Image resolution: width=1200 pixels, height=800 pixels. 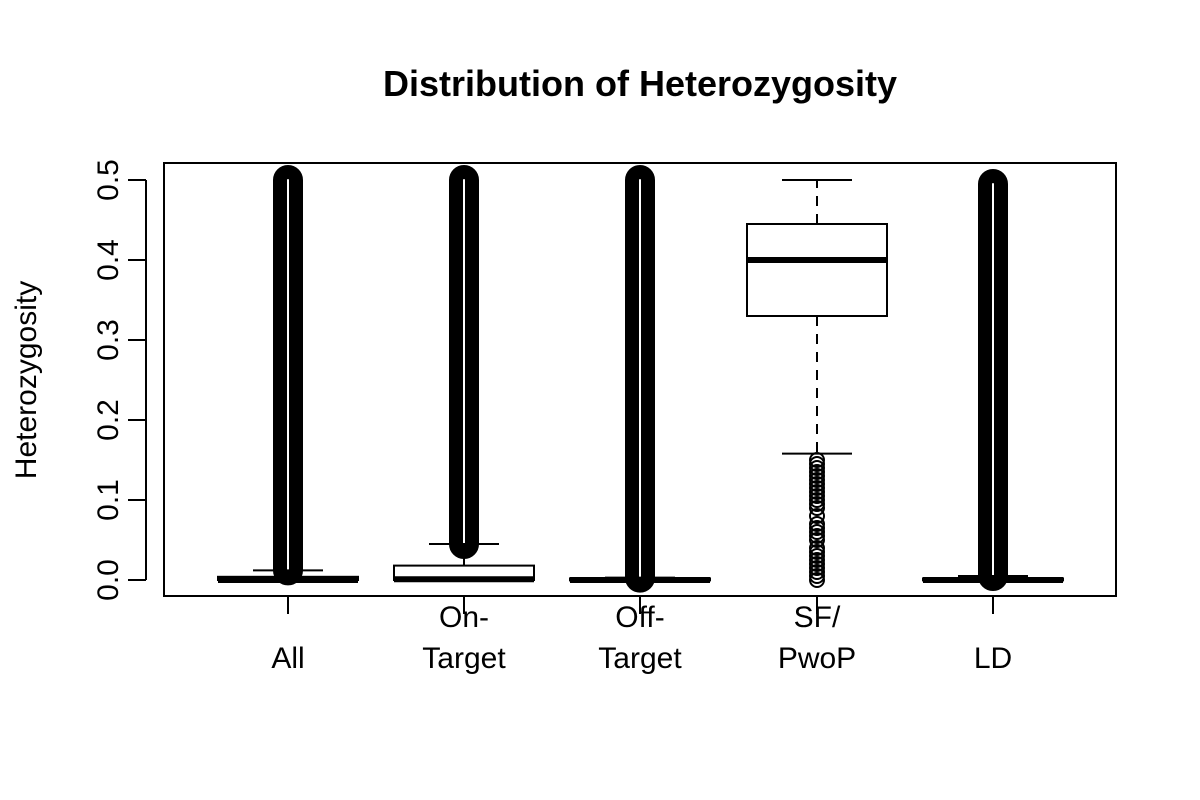 What do you see at coordinates (108, 580) in the screenshot?
I see `y-tick-label: 0.0` at bounding box center [108, 580].